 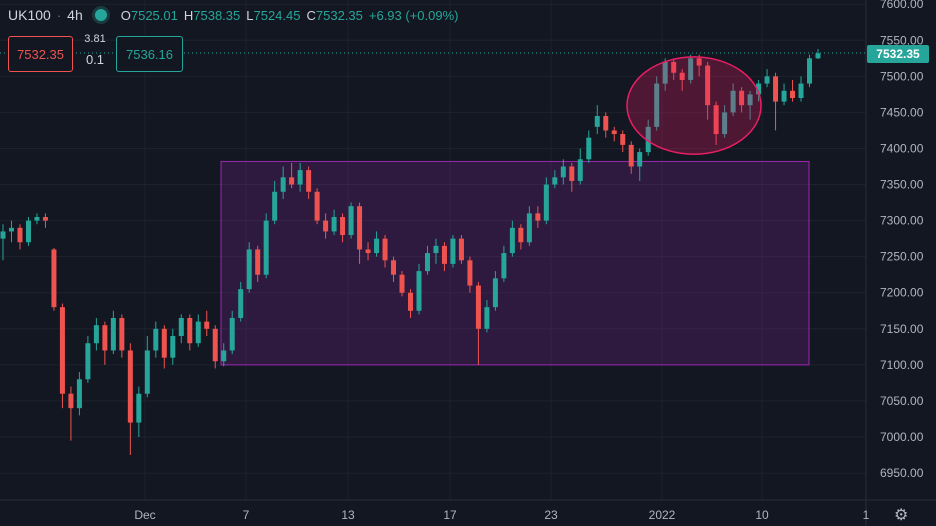 I want to click on price-axis-label: 6950.00, so click(x=902, y=473).